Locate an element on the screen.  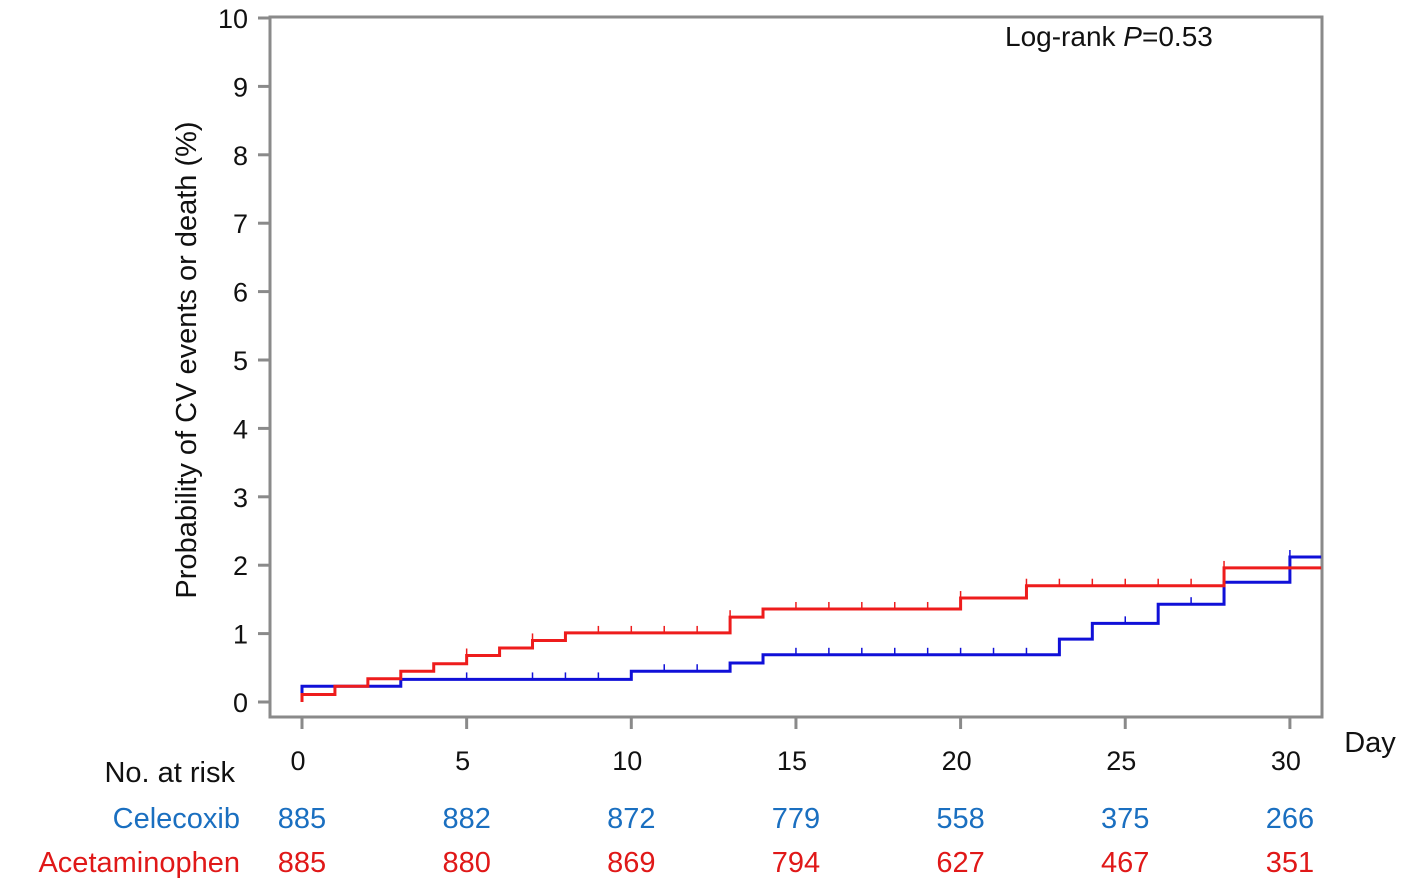
risk-value: 779 is located at coordinates (796, 819).